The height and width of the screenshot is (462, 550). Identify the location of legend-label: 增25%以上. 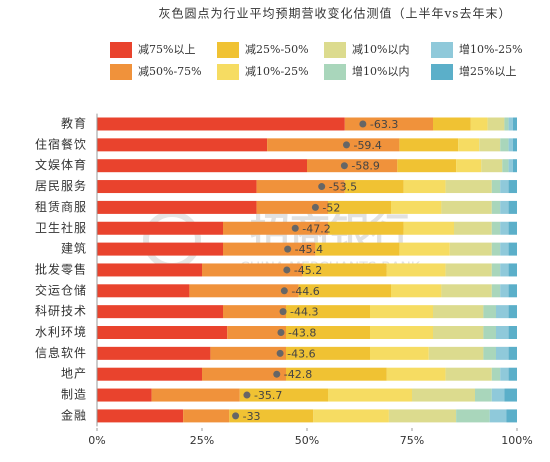
(487, 71).